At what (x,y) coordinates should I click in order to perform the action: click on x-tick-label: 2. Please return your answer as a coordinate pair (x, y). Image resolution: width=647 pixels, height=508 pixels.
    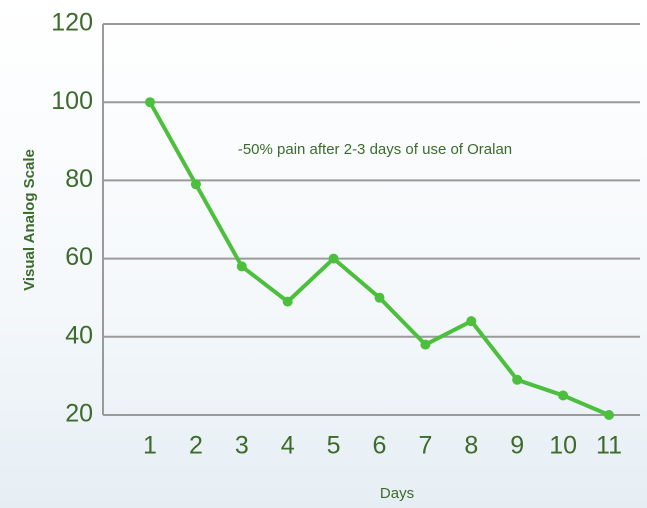
    Looking at the image, I should click on (196, 446).